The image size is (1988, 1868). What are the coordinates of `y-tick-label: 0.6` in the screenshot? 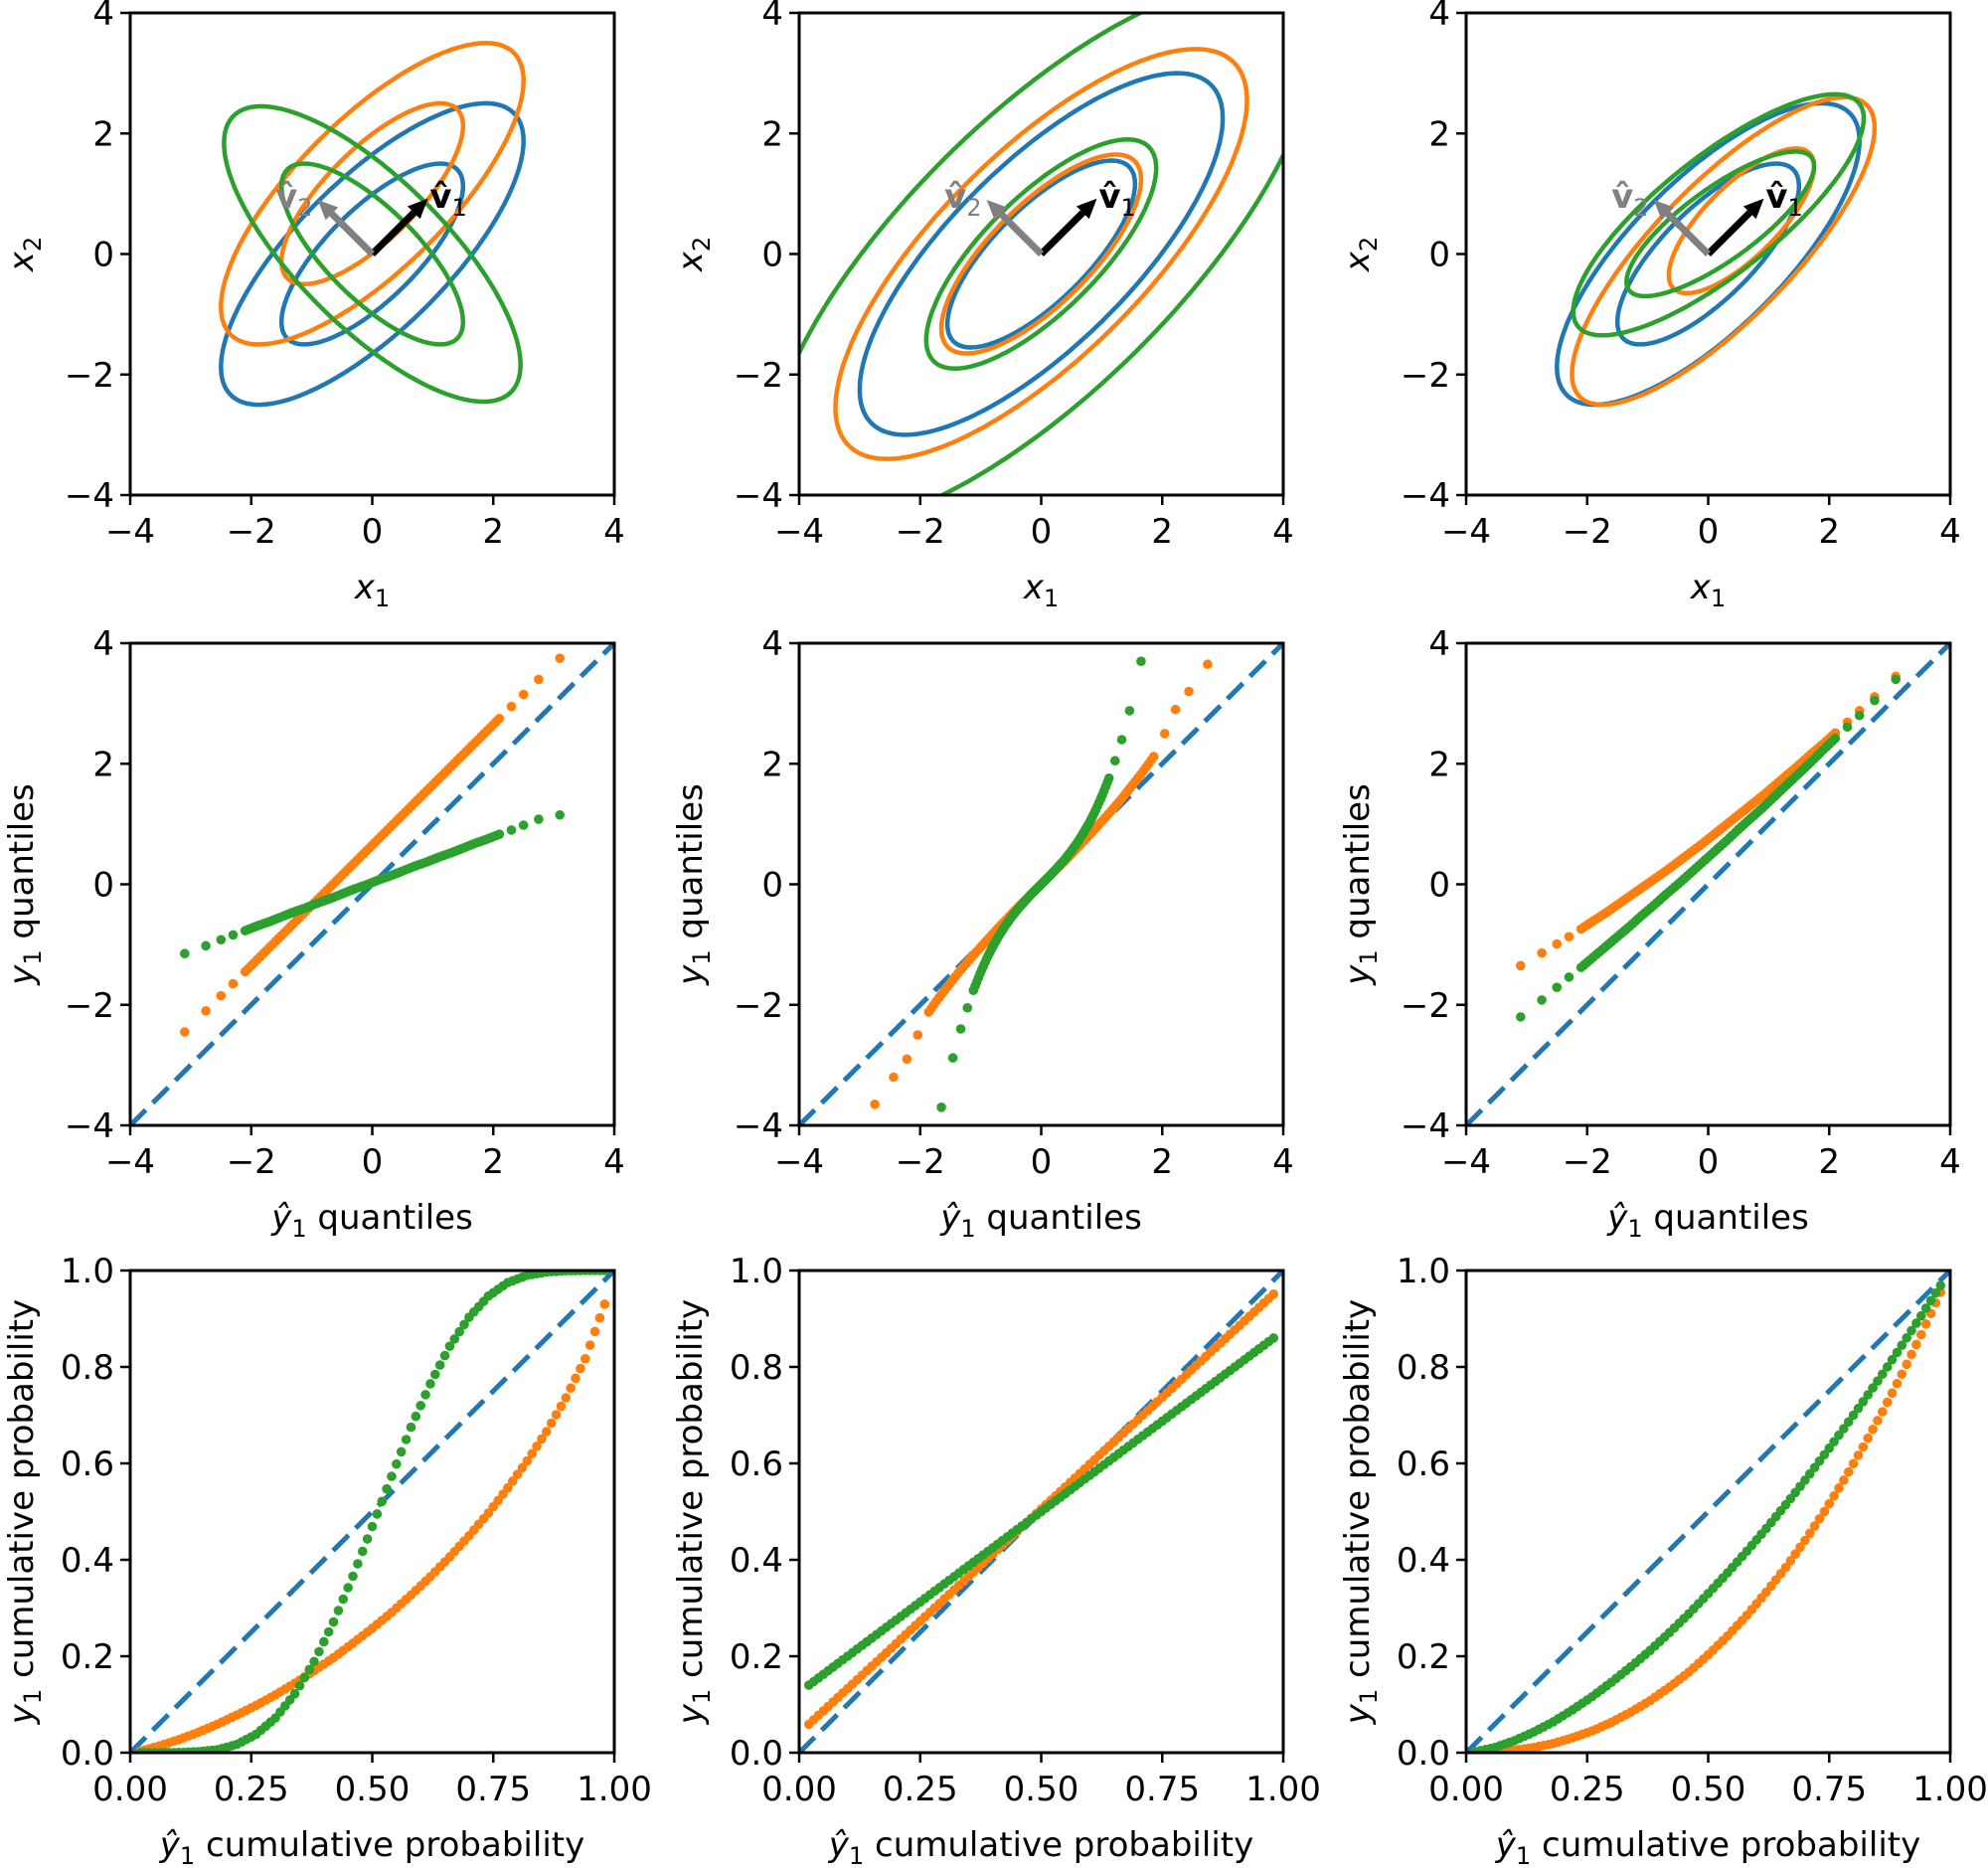 It's located at (87, 1464).